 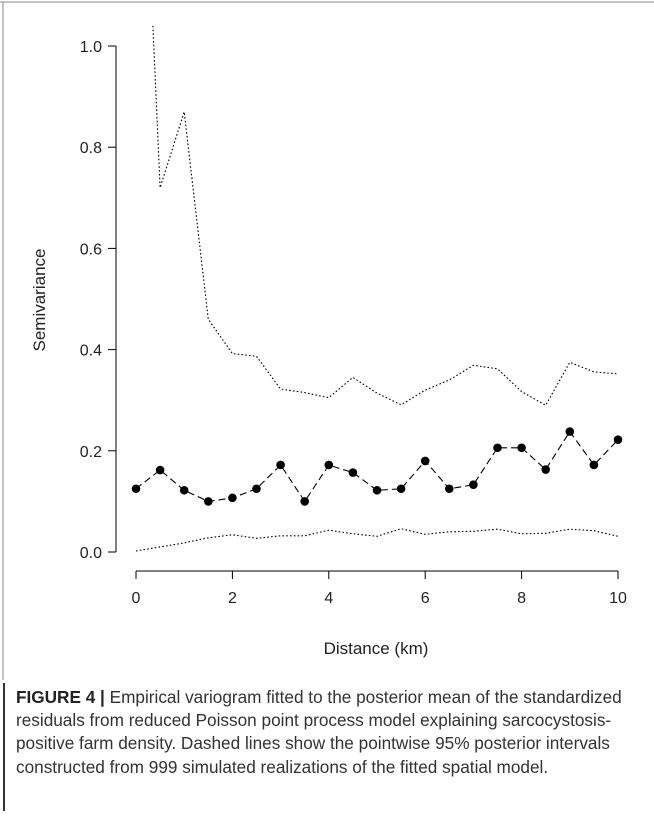 I want to click on figure-label: FIGURE 4 |, so click(x=60, y=697).